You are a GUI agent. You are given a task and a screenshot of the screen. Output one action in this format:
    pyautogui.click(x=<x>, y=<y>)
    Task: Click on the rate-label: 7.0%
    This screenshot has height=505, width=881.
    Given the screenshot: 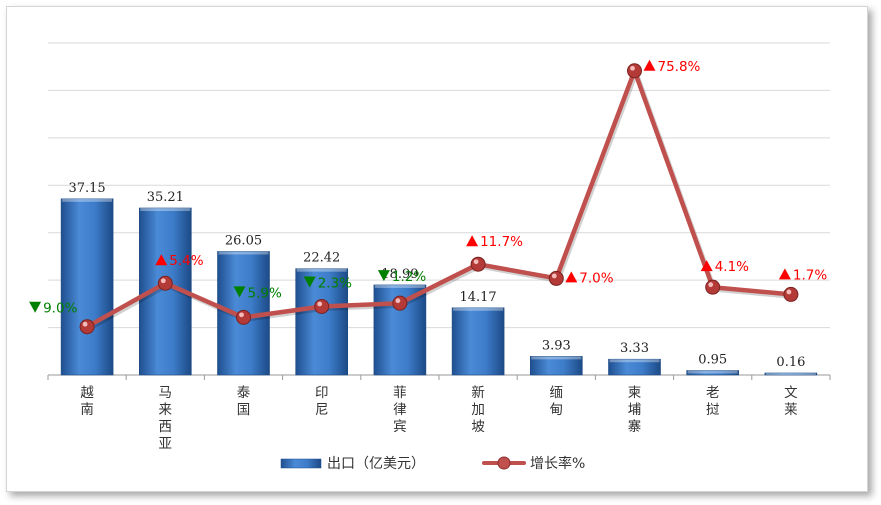 What is the action you would take?
    pyautogui.click(x=596, y=278)
    